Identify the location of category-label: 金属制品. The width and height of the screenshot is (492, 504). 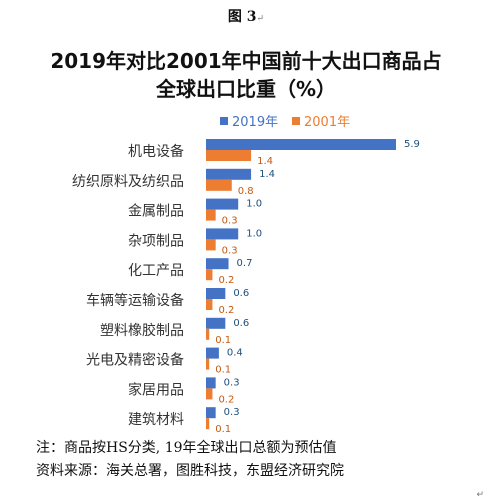
(156, 212).